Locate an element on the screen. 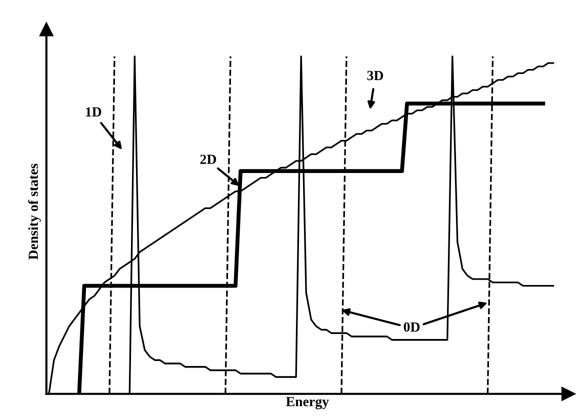 This screenshot has width=580, height=419. y-axis-title: Density of states is located at coordinates (34, 212).